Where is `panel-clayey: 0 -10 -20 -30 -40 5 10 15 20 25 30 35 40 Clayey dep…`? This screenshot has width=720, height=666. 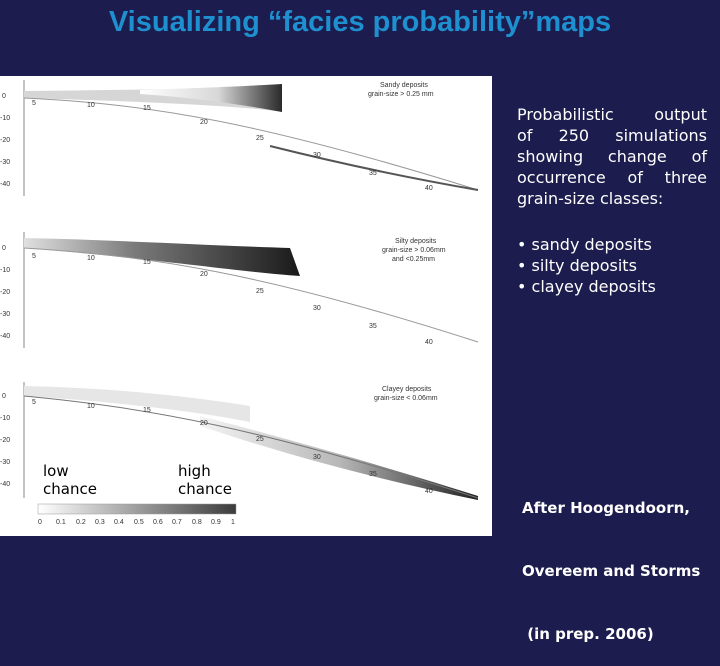 panel-clayey: 0 -10 -20 -30 -40 5 10 15 20 25 30 35 40 Clayey dep… is located at coordinates (239, 441).